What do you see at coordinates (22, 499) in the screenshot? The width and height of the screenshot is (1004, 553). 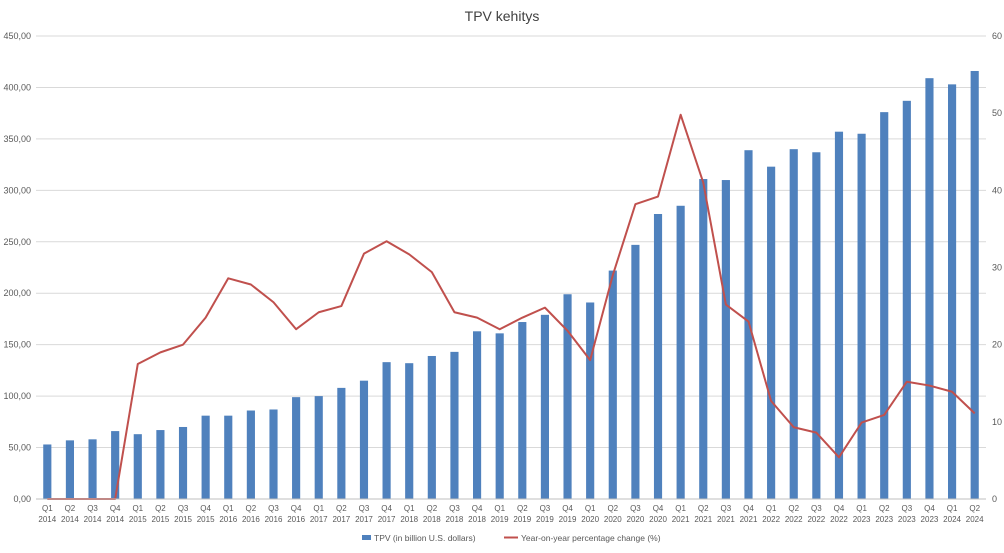 I see `y-left-tick-label: 0,00` at bounding box center [22, 499].